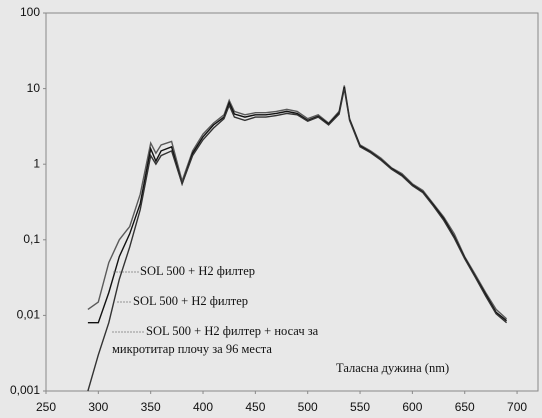  What do you see at coordinates (29, 315) in the screenshot?
I see `y-tick-label: 0,01` at bounding box center [29, 315].